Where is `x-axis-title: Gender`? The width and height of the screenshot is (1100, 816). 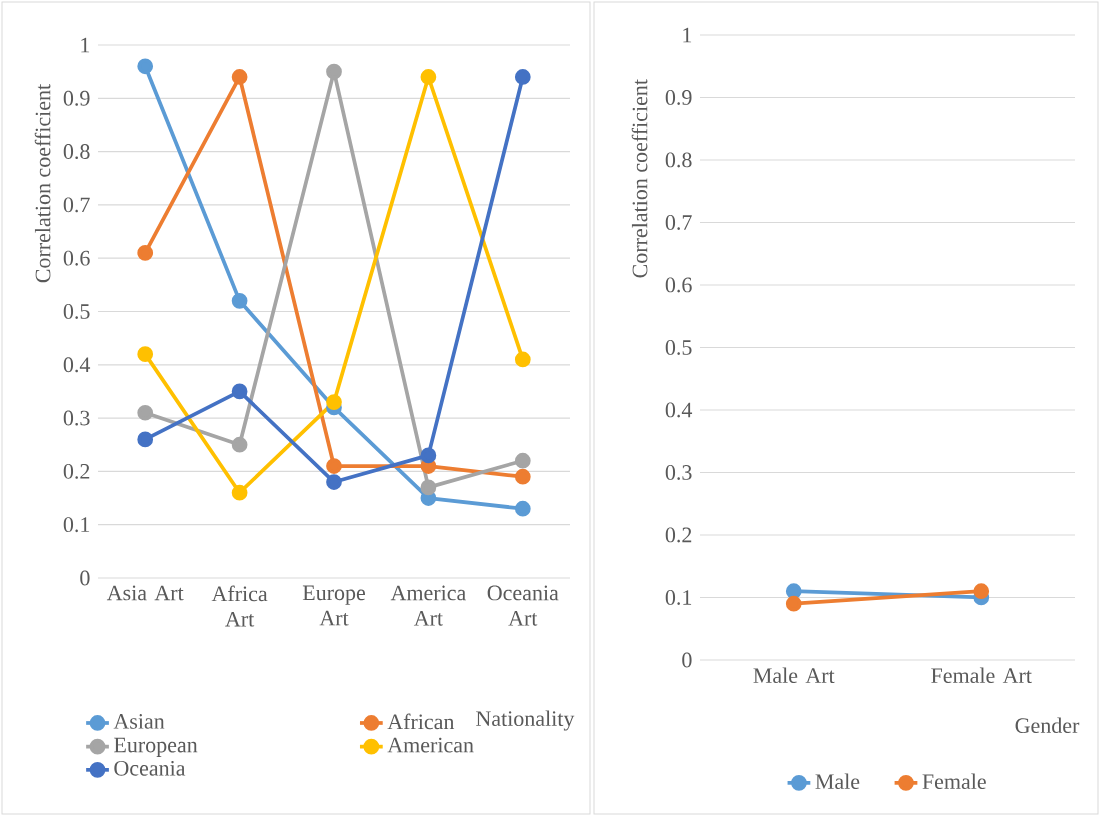
x-axis-title: Gender is located at coordinates (1047, 725).